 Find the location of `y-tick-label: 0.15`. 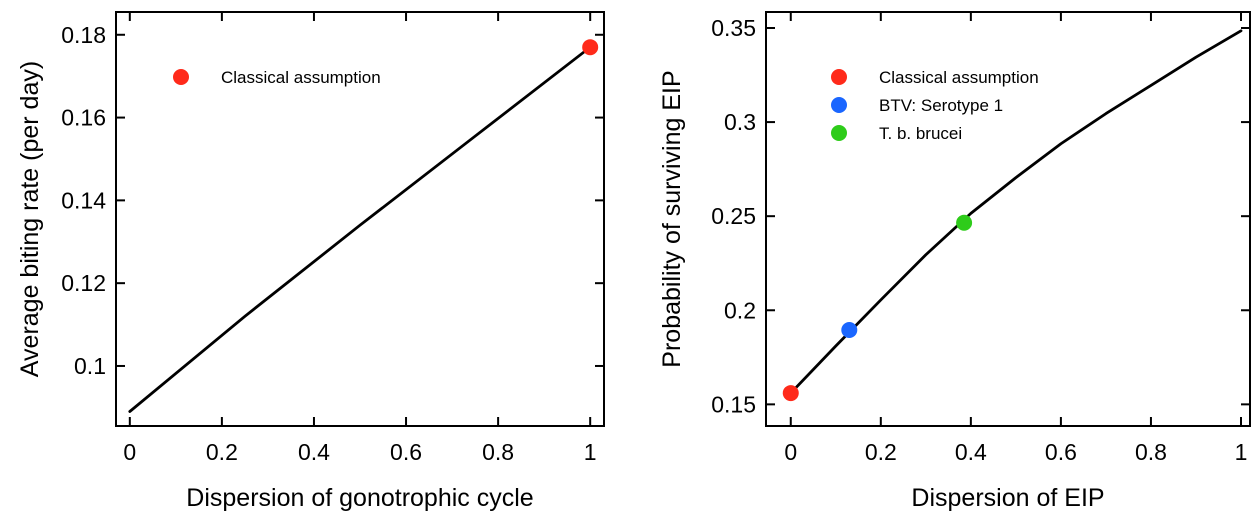

y-tick-label: 0.15 is located at coordinates (733, 404).